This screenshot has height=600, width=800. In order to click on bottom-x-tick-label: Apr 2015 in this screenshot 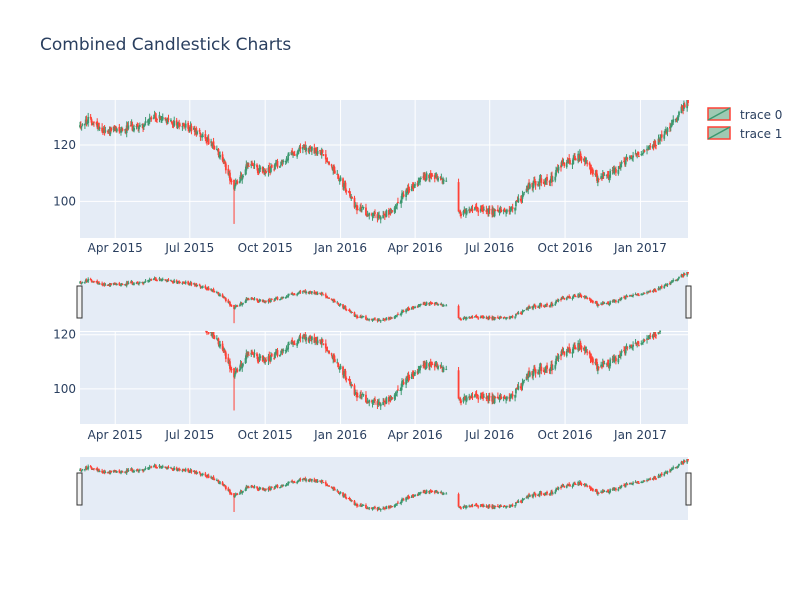, I will do `click(115, 435)`.